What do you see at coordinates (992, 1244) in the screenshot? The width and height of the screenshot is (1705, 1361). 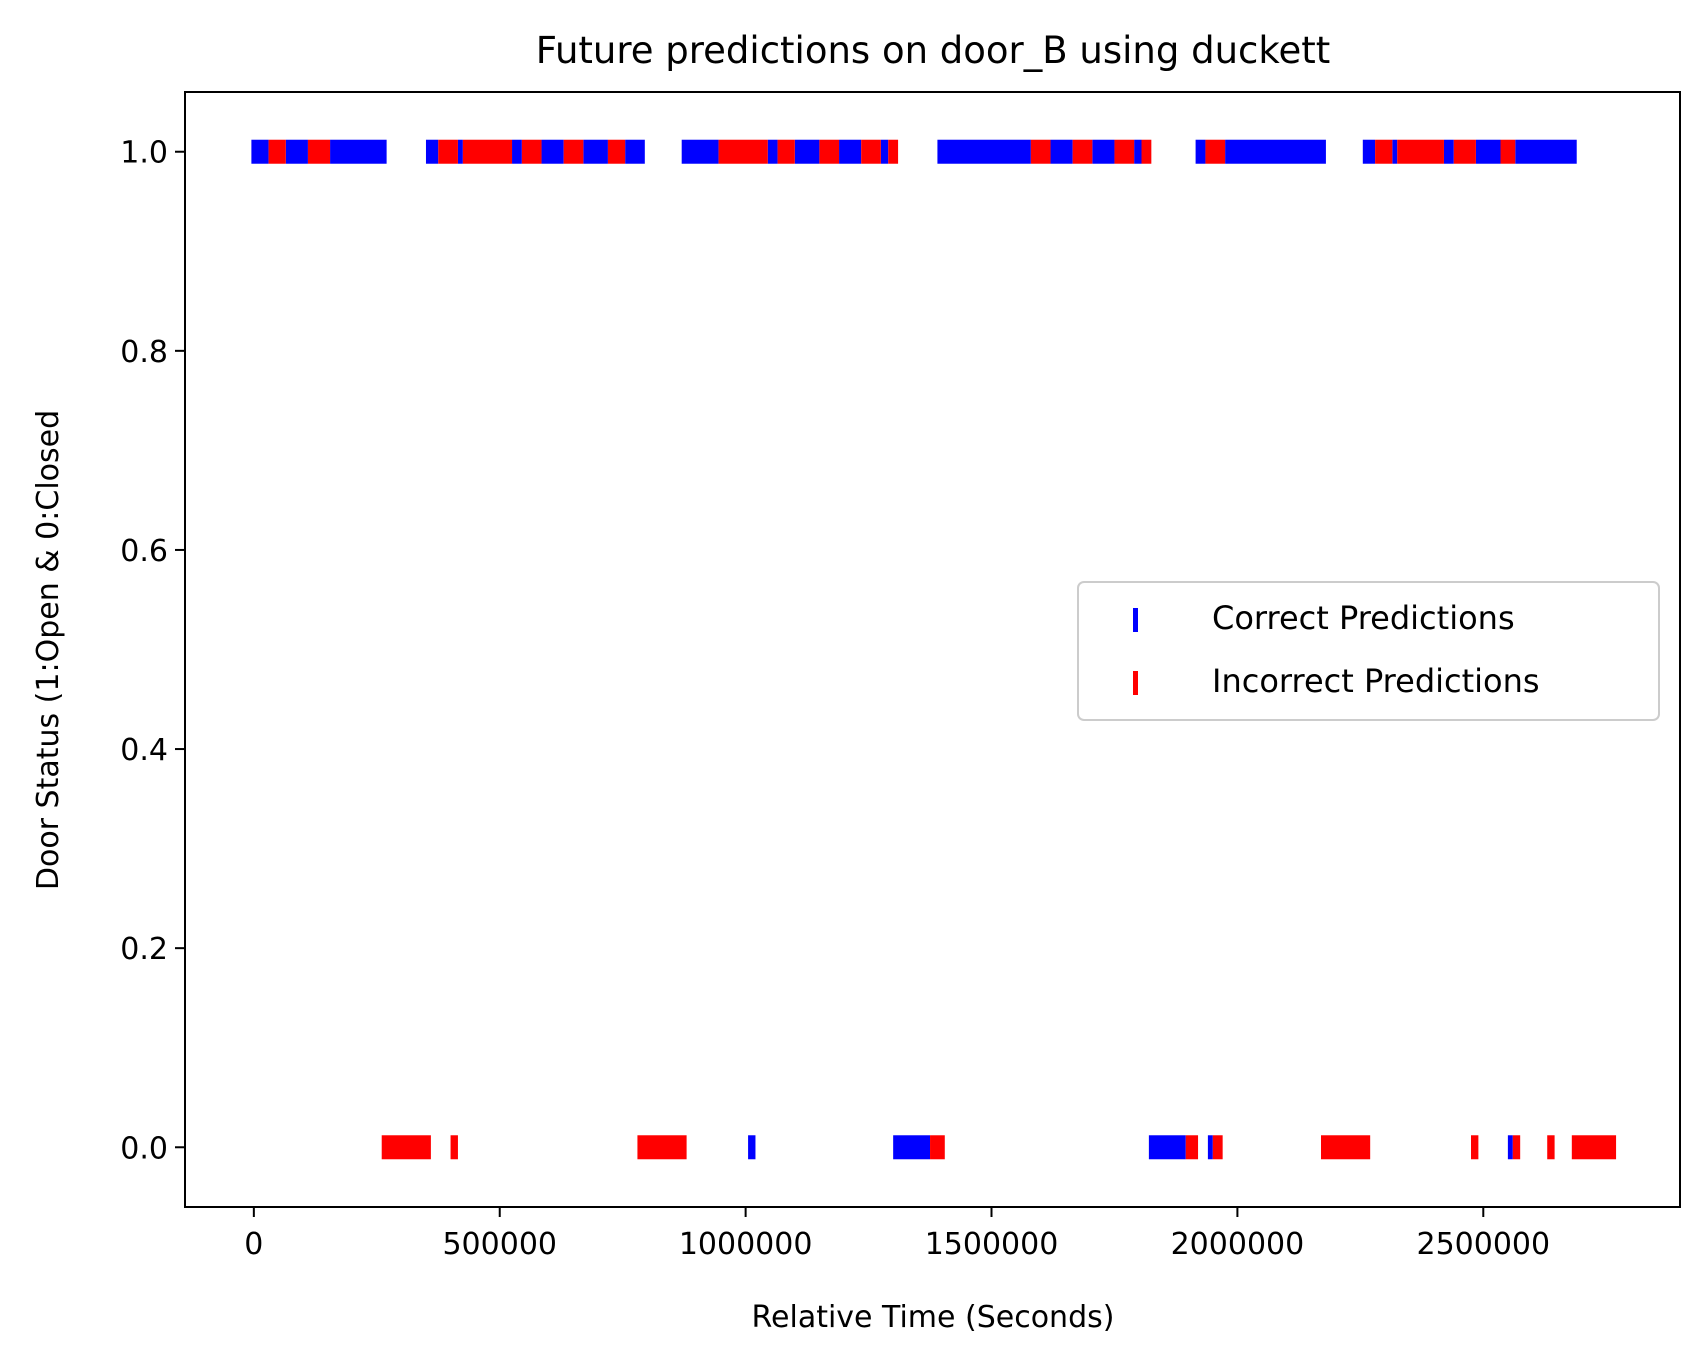 I see `x-tick-label: 1500000` at bounding box center [992, 1244].